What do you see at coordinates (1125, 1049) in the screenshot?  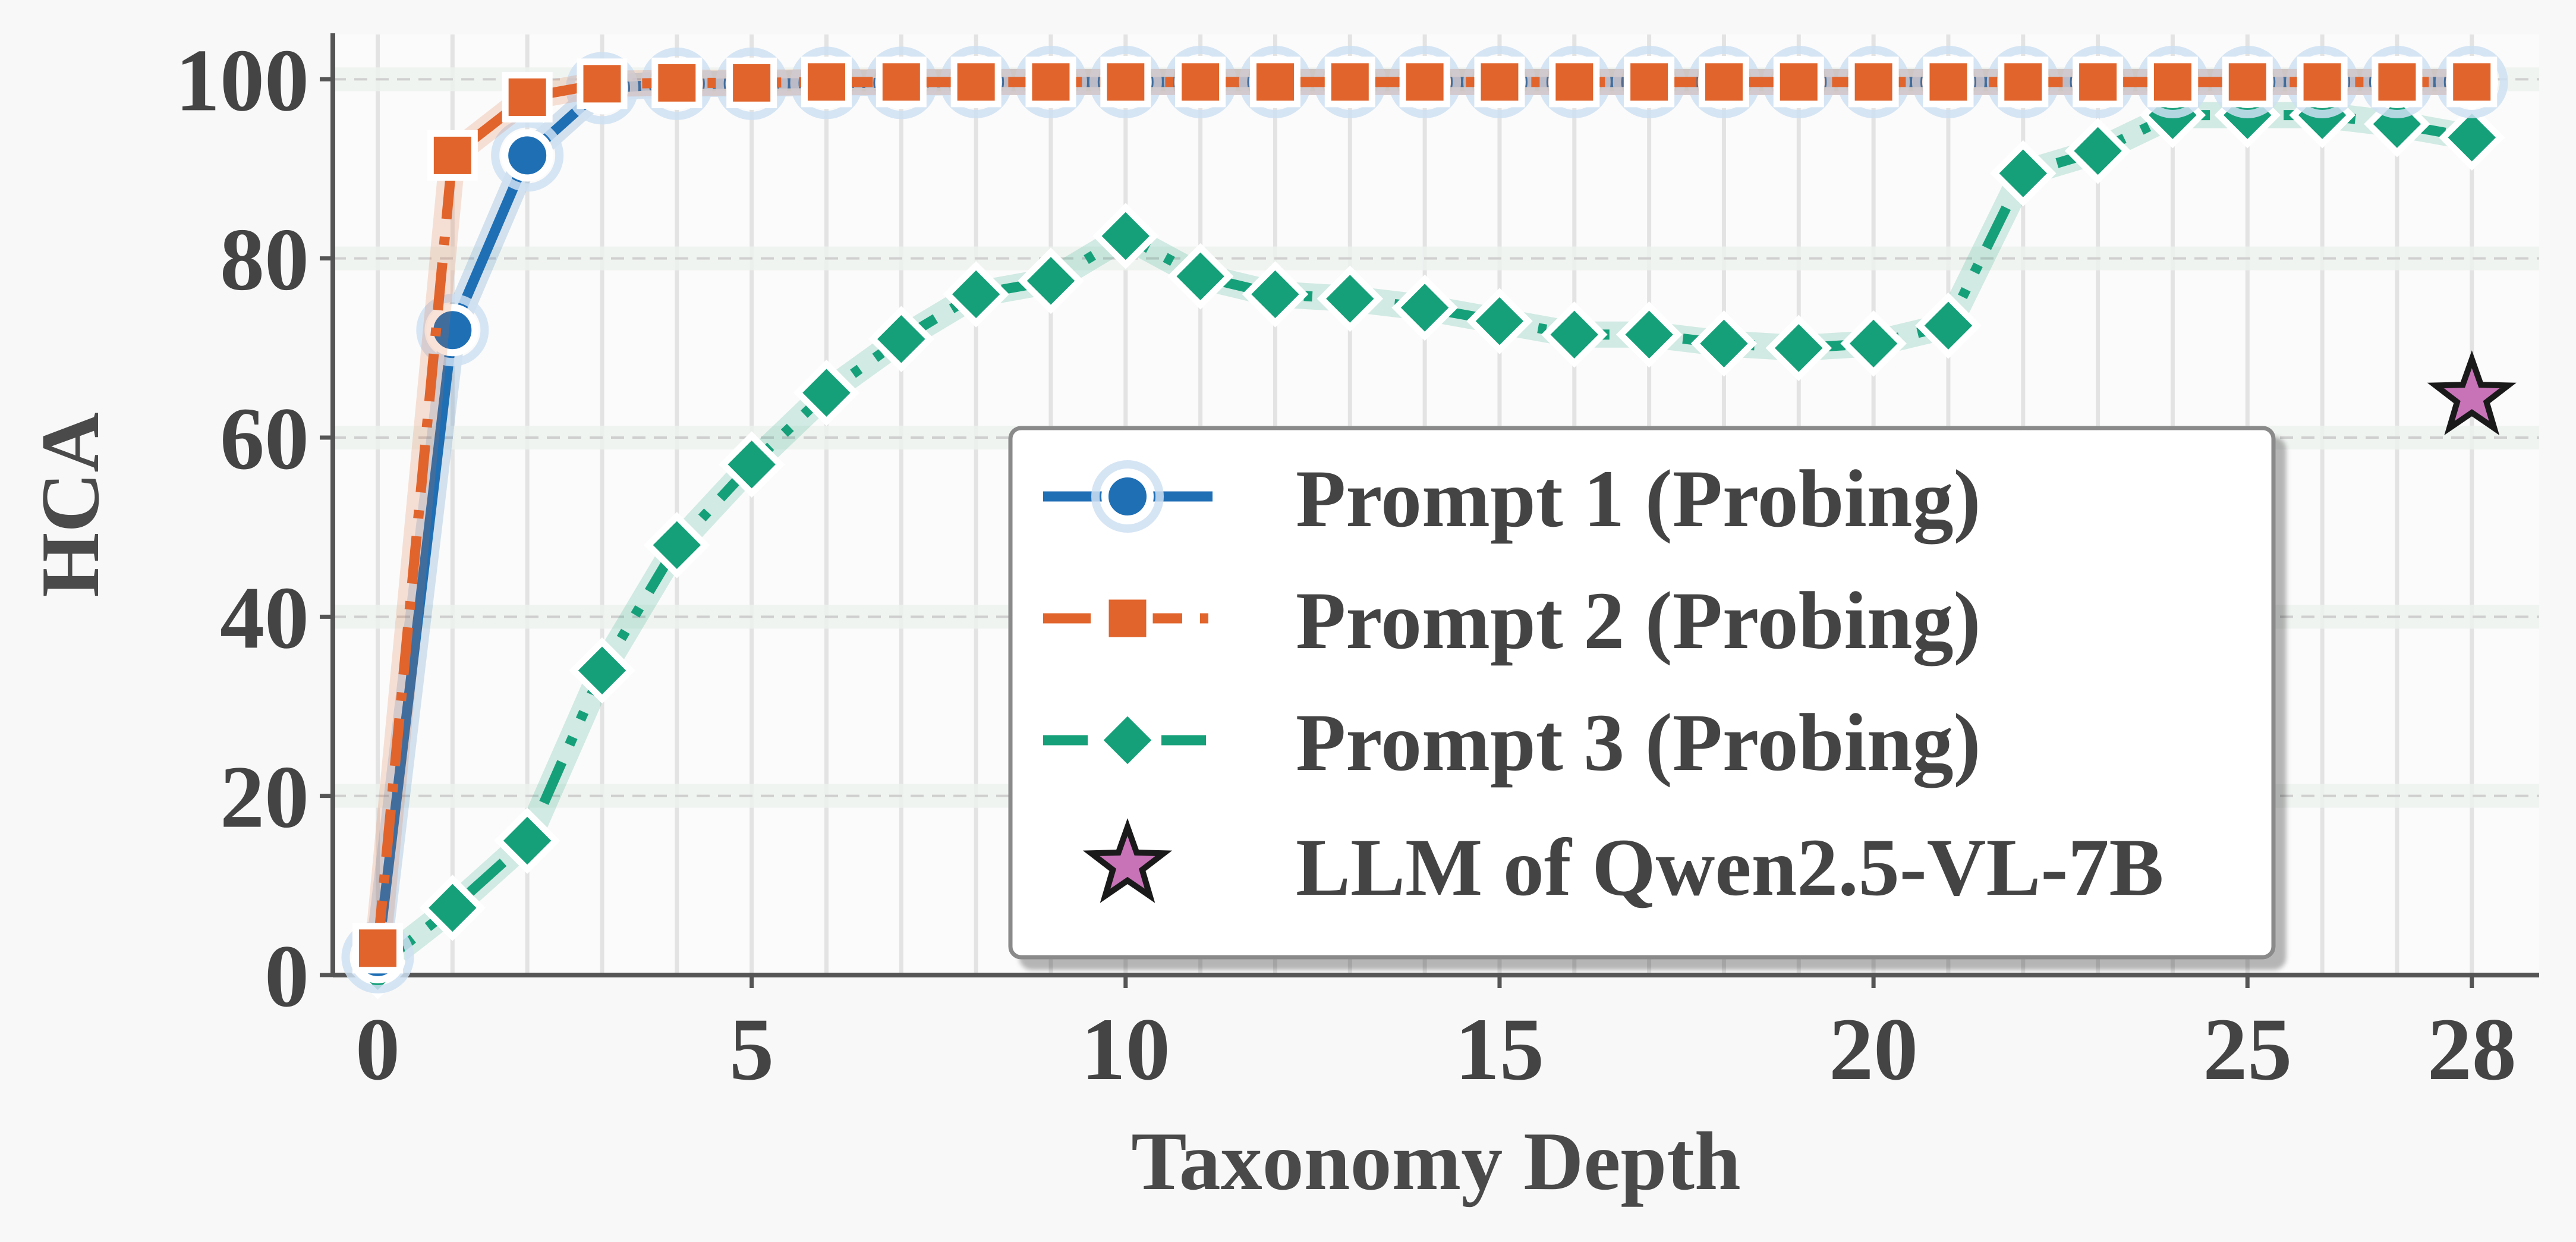 I see `x-tick-label: 10` at bounding box center [1125, 1049].